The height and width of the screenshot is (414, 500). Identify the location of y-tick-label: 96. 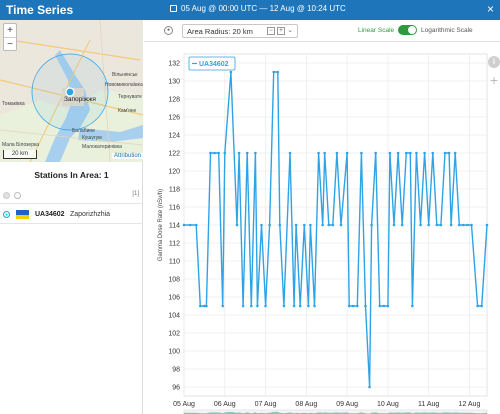
(176, 388).